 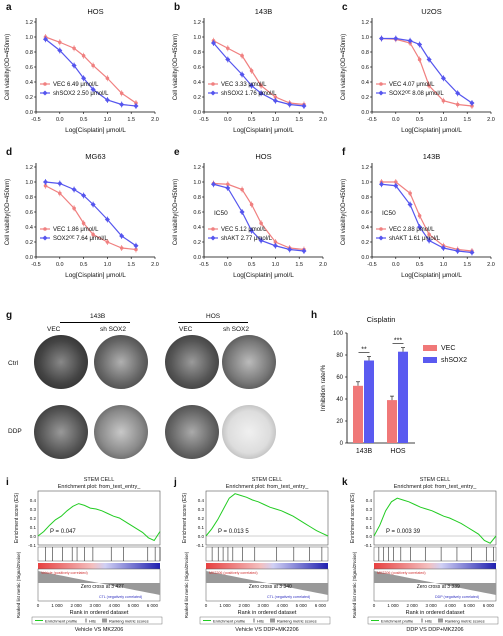 I want to click on y-tick-label: 40, so click(x=339, y=400).